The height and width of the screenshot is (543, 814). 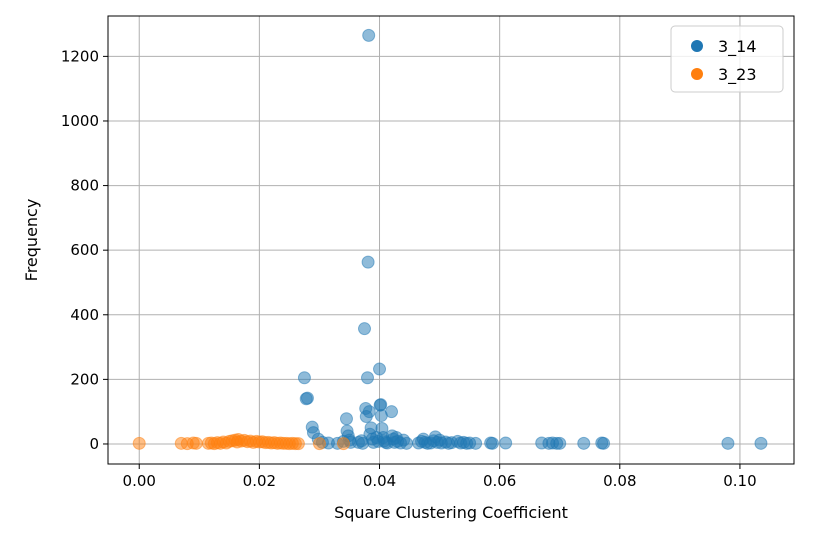 I want to click on y-tick-label: 200, so click(x=84, y=379).